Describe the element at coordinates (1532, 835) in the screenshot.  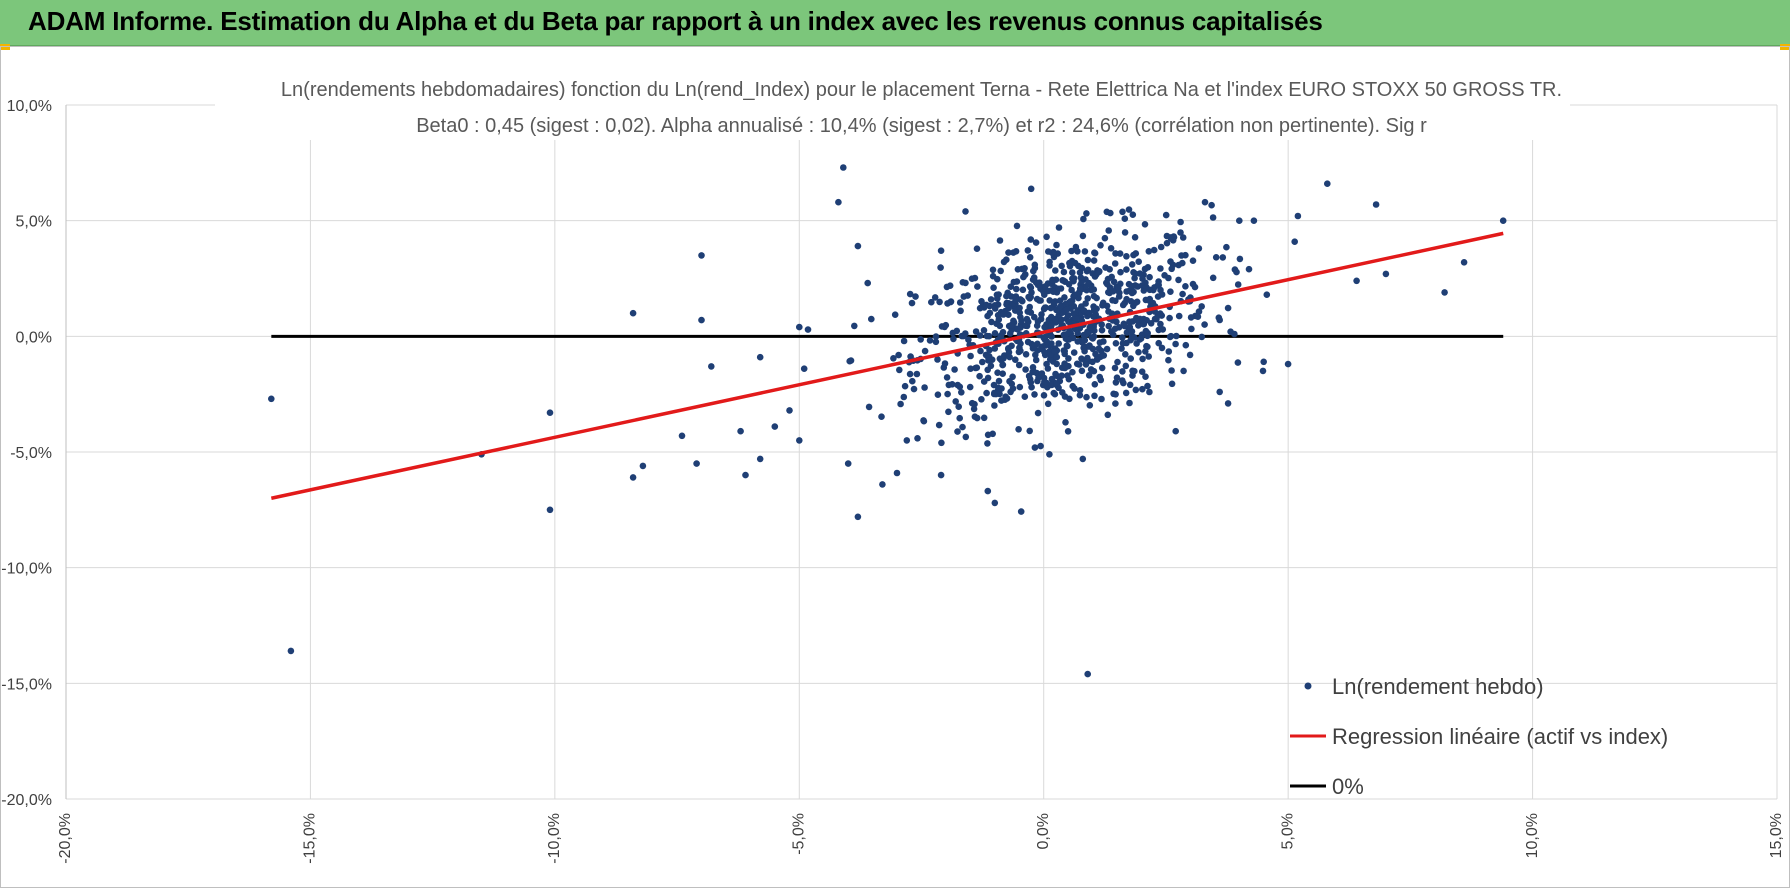
I see `x-tick-label: 10,0%` at that location.